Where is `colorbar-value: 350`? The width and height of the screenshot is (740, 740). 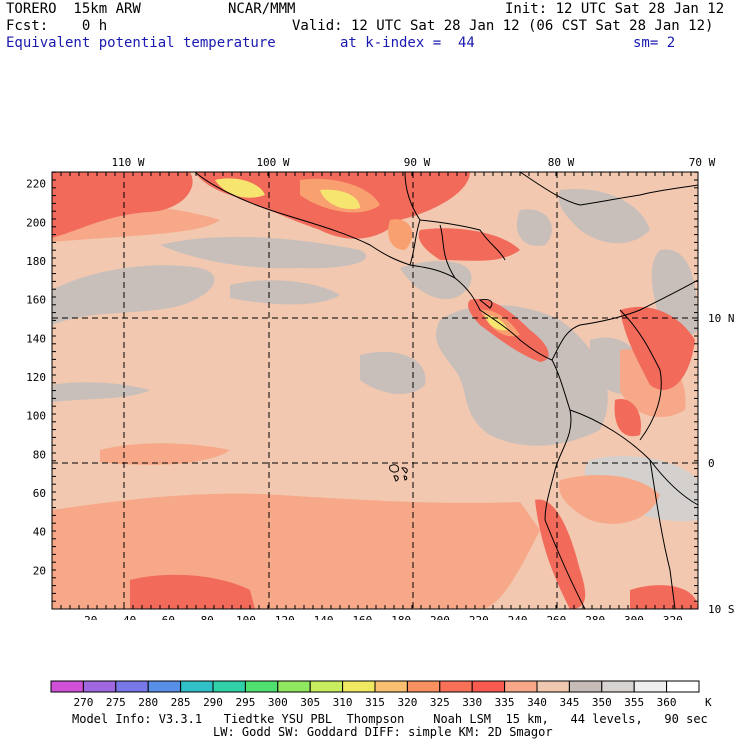 colorbar-value: 350 is located at coordinates (602, 702).